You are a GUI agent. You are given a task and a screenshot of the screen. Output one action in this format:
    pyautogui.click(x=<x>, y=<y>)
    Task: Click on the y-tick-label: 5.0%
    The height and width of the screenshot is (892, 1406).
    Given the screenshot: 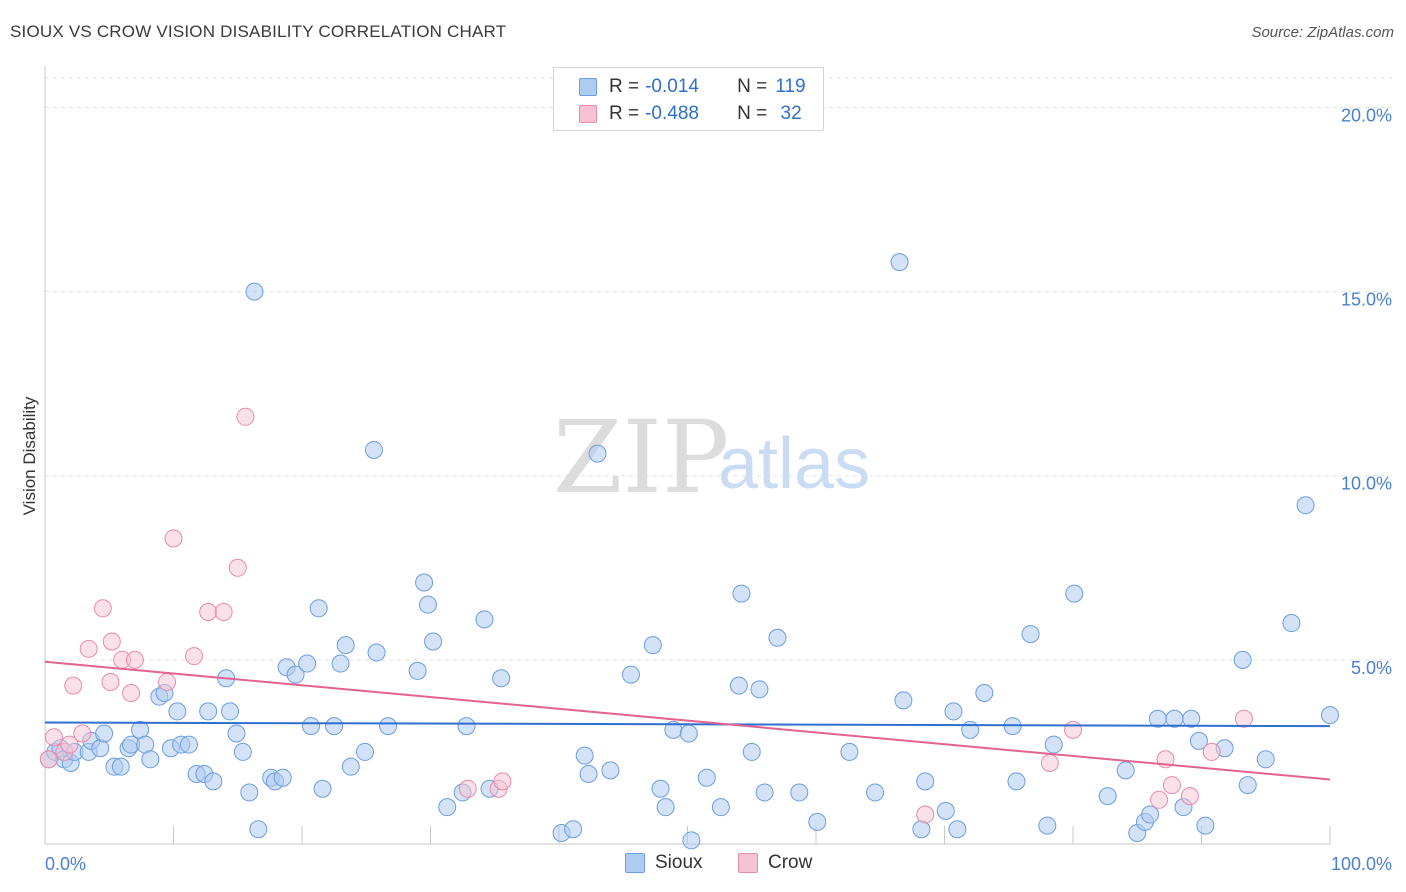 What is the action you would take?
    pyautogui.click(x=1371, y=668)
    